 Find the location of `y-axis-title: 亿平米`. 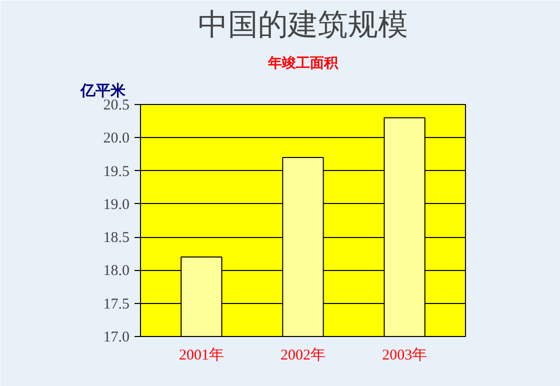

y-axis-title: 亿平米 is located at coordinates (103, 91).